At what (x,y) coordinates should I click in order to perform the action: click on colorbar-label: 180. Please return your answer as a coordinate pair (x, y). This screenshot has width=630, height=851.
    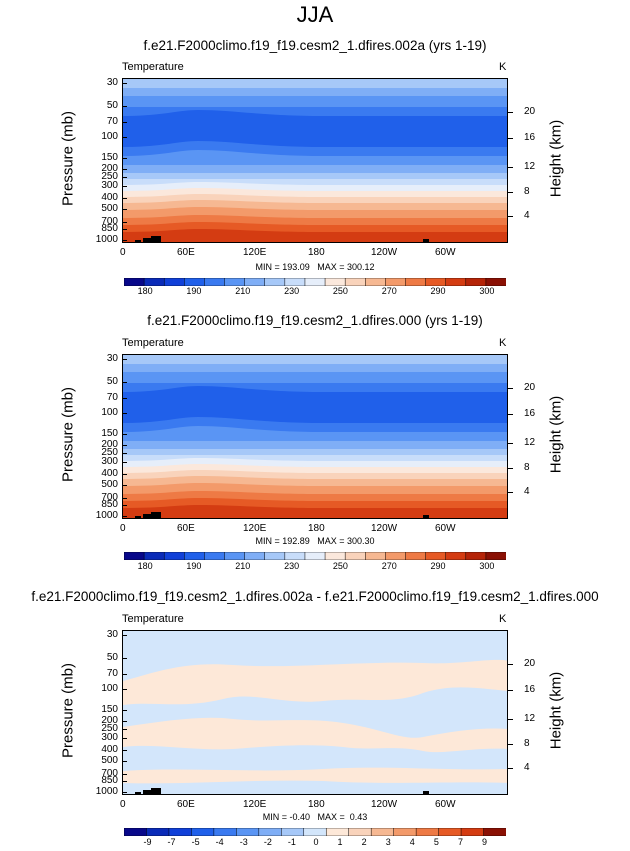
    Looking at the image, I should click on (145, 566).